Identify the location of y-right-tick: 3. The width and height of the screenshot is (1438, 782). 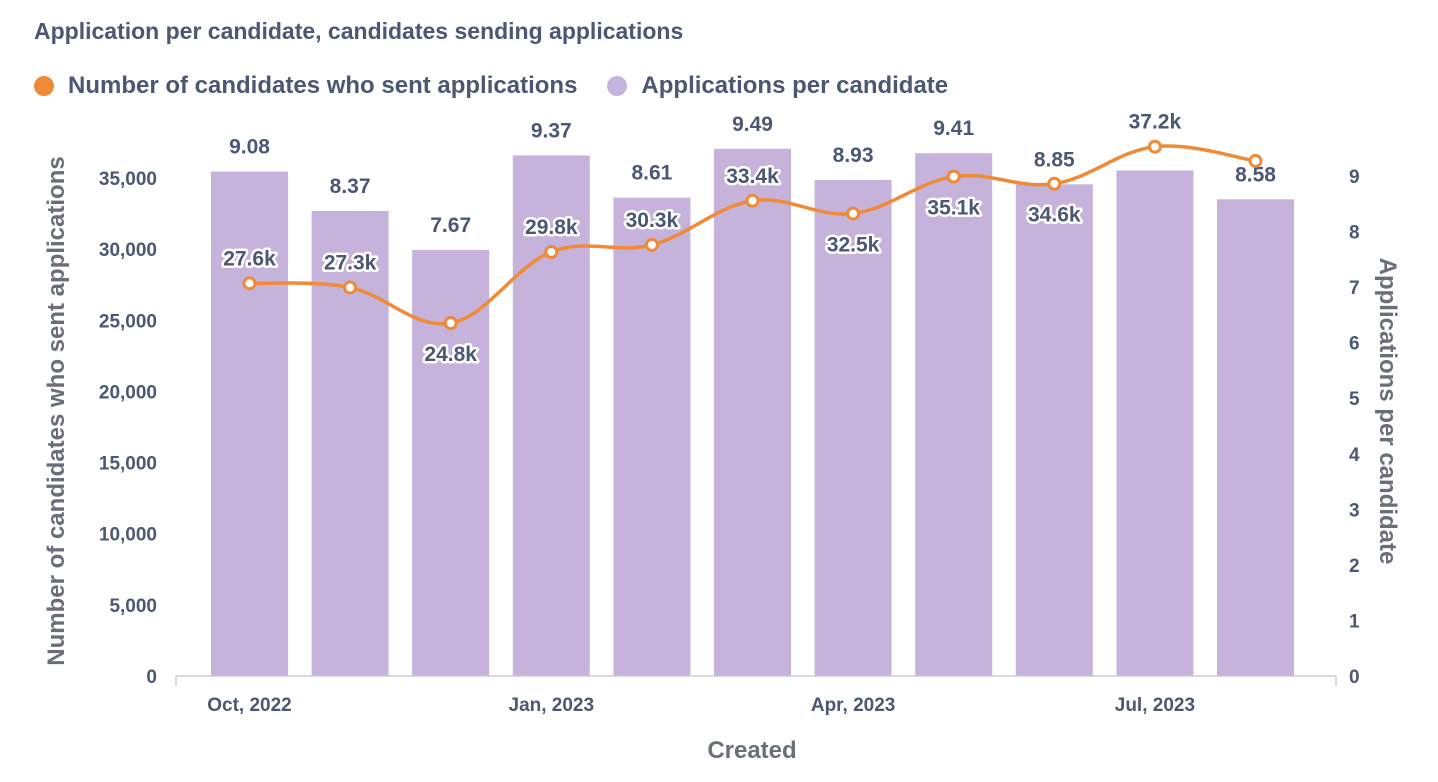
(1354, 510).